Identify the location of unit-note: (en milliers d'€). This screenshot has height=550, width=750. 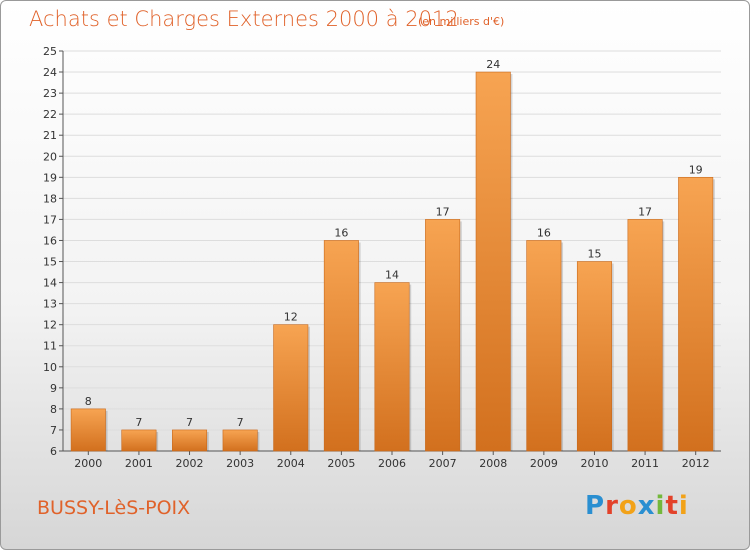
(461, 21).